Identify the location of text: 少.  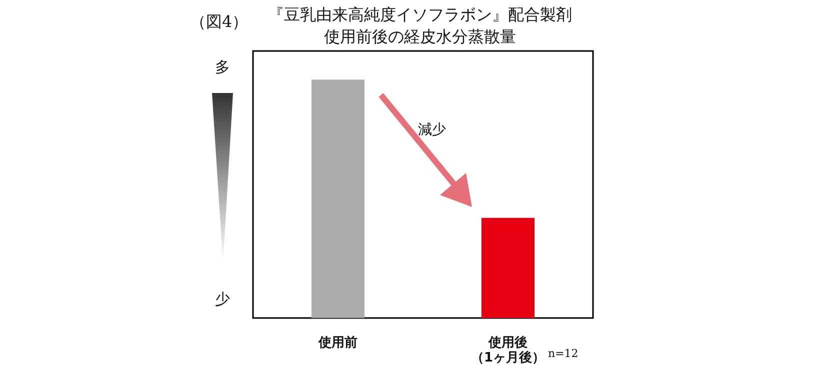
(222, 299).